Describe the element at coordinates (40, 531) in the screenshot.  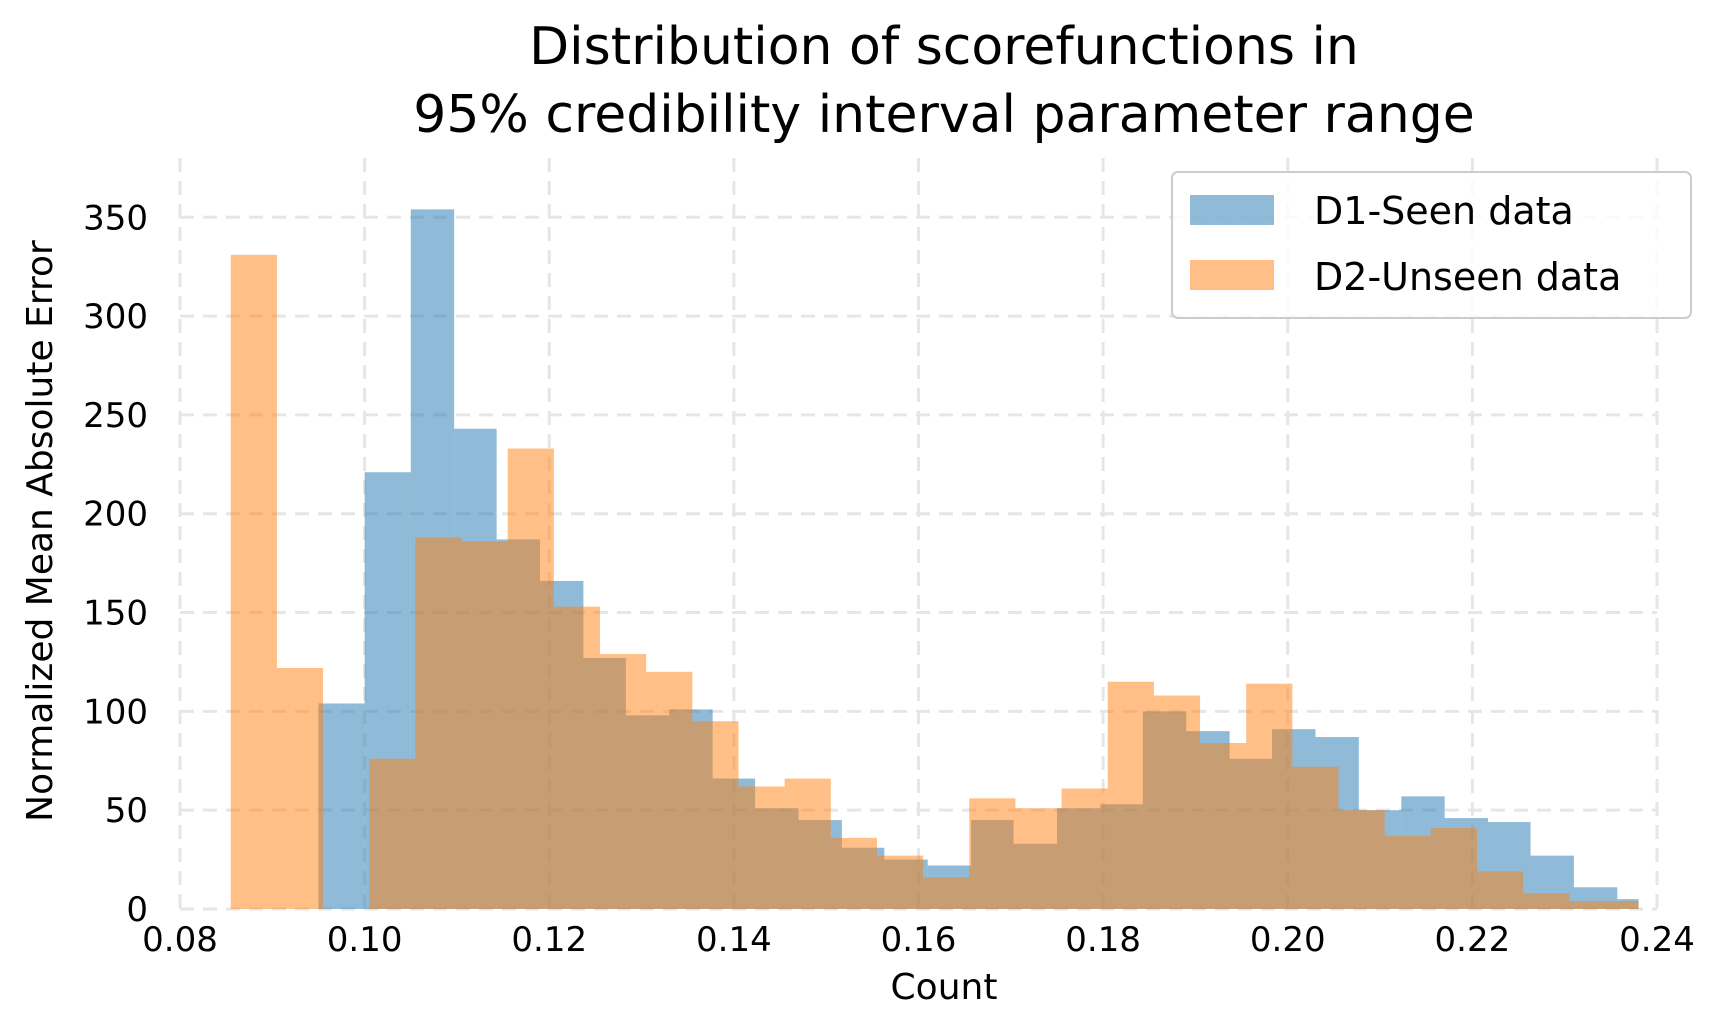
I see `y-axis-label: Normalized Mean Absolute Error` at that location.